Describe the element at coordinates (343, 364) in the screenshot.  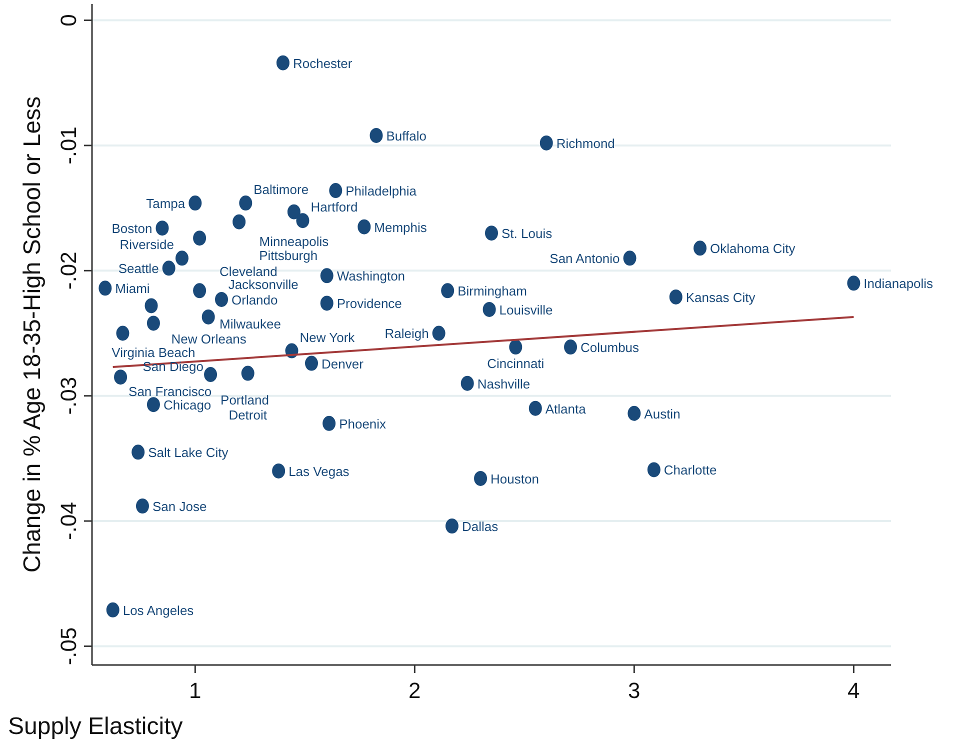
I see `annotation: Denver` at that location.